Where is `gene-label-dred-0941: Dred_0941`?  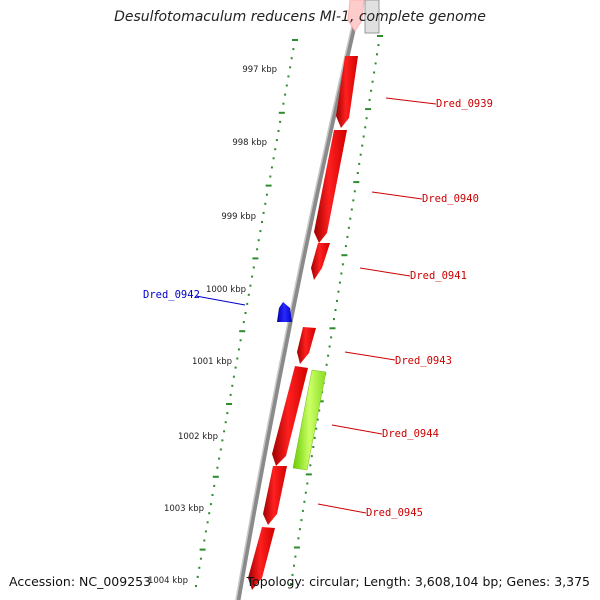
gene-label-dred-0941: Dred_0941 is located at coordinates (438, 276).